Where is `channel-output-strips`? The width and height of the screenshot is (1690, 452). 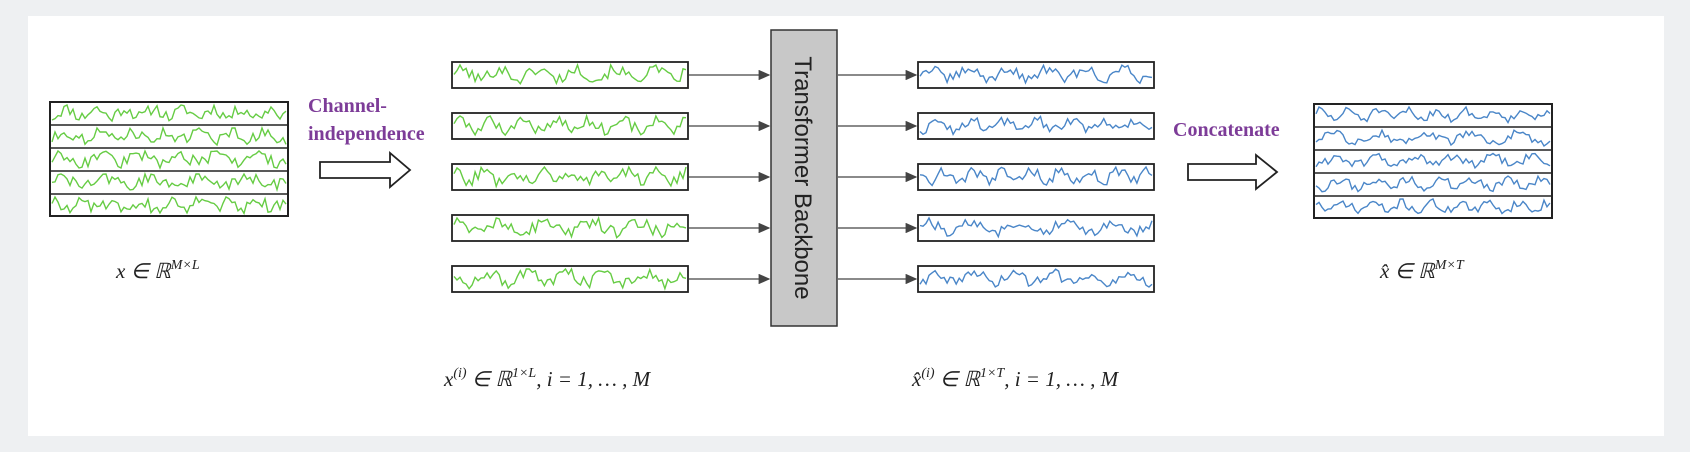 channel-output-strips is located at coordinates (1036, 177).